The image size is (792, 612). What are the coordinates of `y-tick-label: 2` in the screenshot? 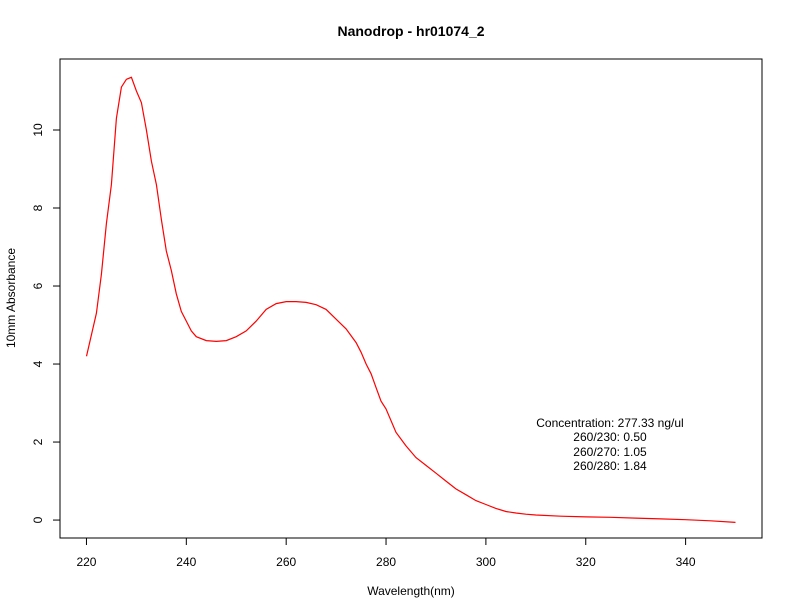 It's located at (38, 441).